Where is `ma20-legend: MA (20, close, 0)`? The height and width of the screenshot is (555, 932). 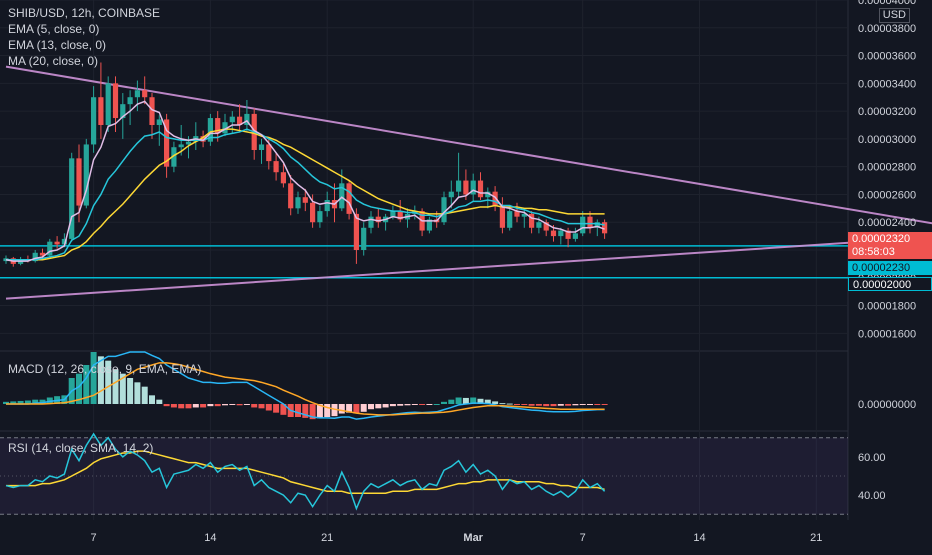
ma20-legend: MA (20, close, 0) is located at coordinates (53, 61).